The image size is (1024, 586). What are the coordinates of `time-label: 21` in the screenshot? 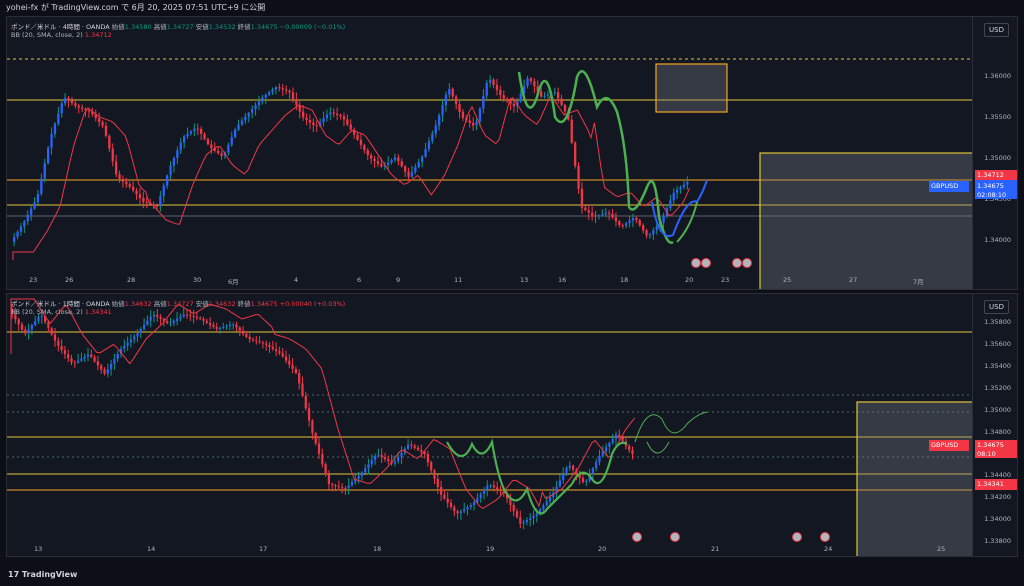 It's located at (715, 549).